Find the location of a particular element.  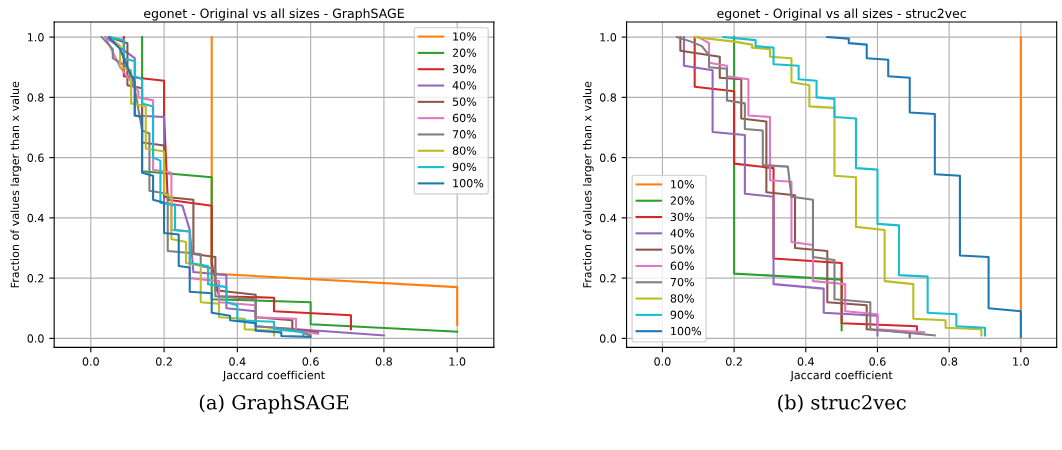

text: (a) GraphSAGE is located at coordinates (274, 404).